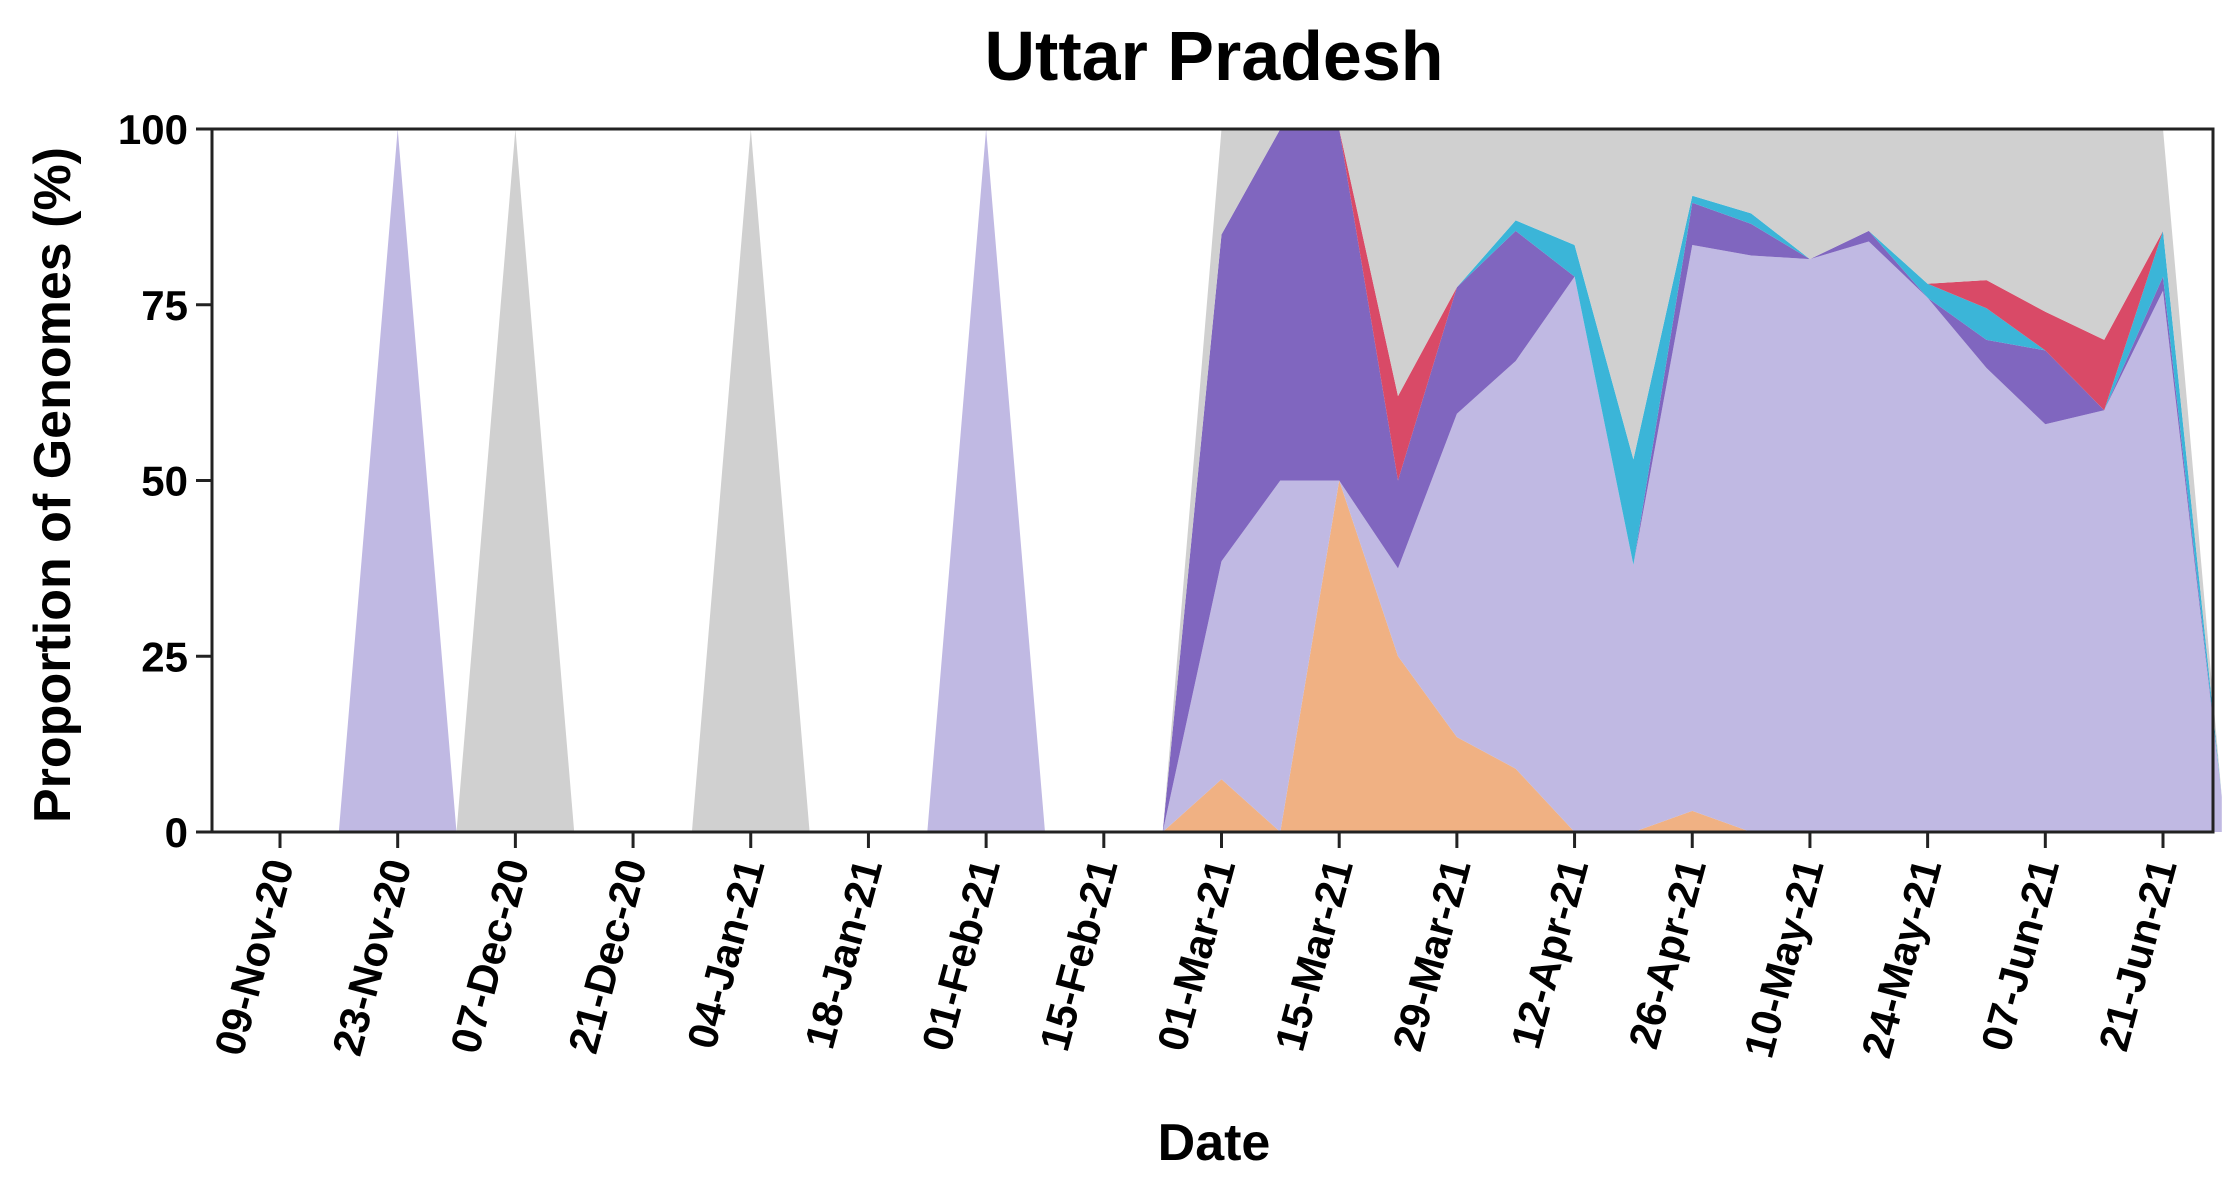 This screenshot has width=2240, height=1200. What do you see at coordinates (1214, 1143) in the screenshot?
I see `x-axis-label: Date` at bounding box center [1214, 1143].